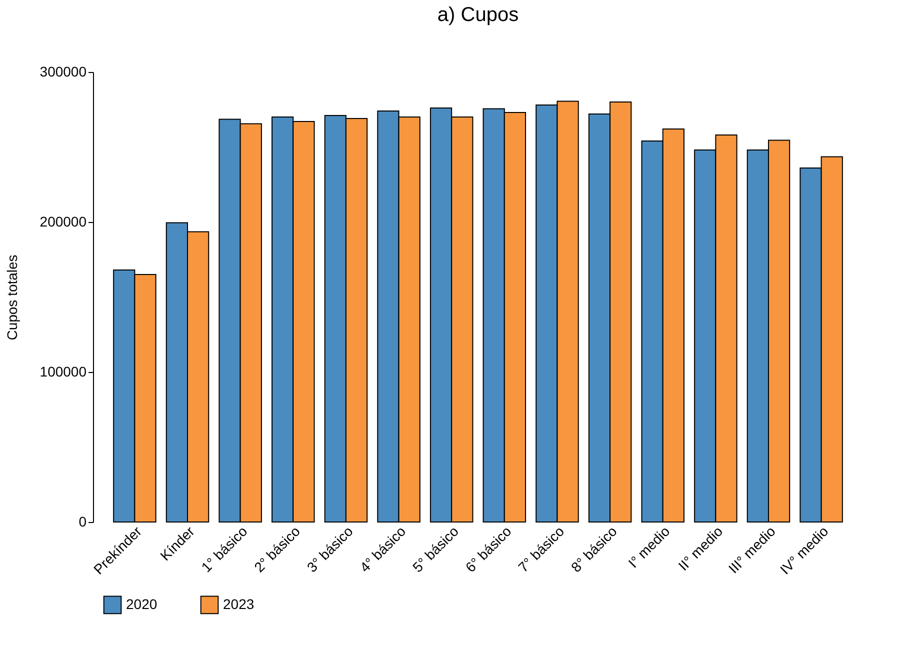 This screenshot has height=660, width=910. I want to click on chart-title: a) Cupos, so click(478, 15).